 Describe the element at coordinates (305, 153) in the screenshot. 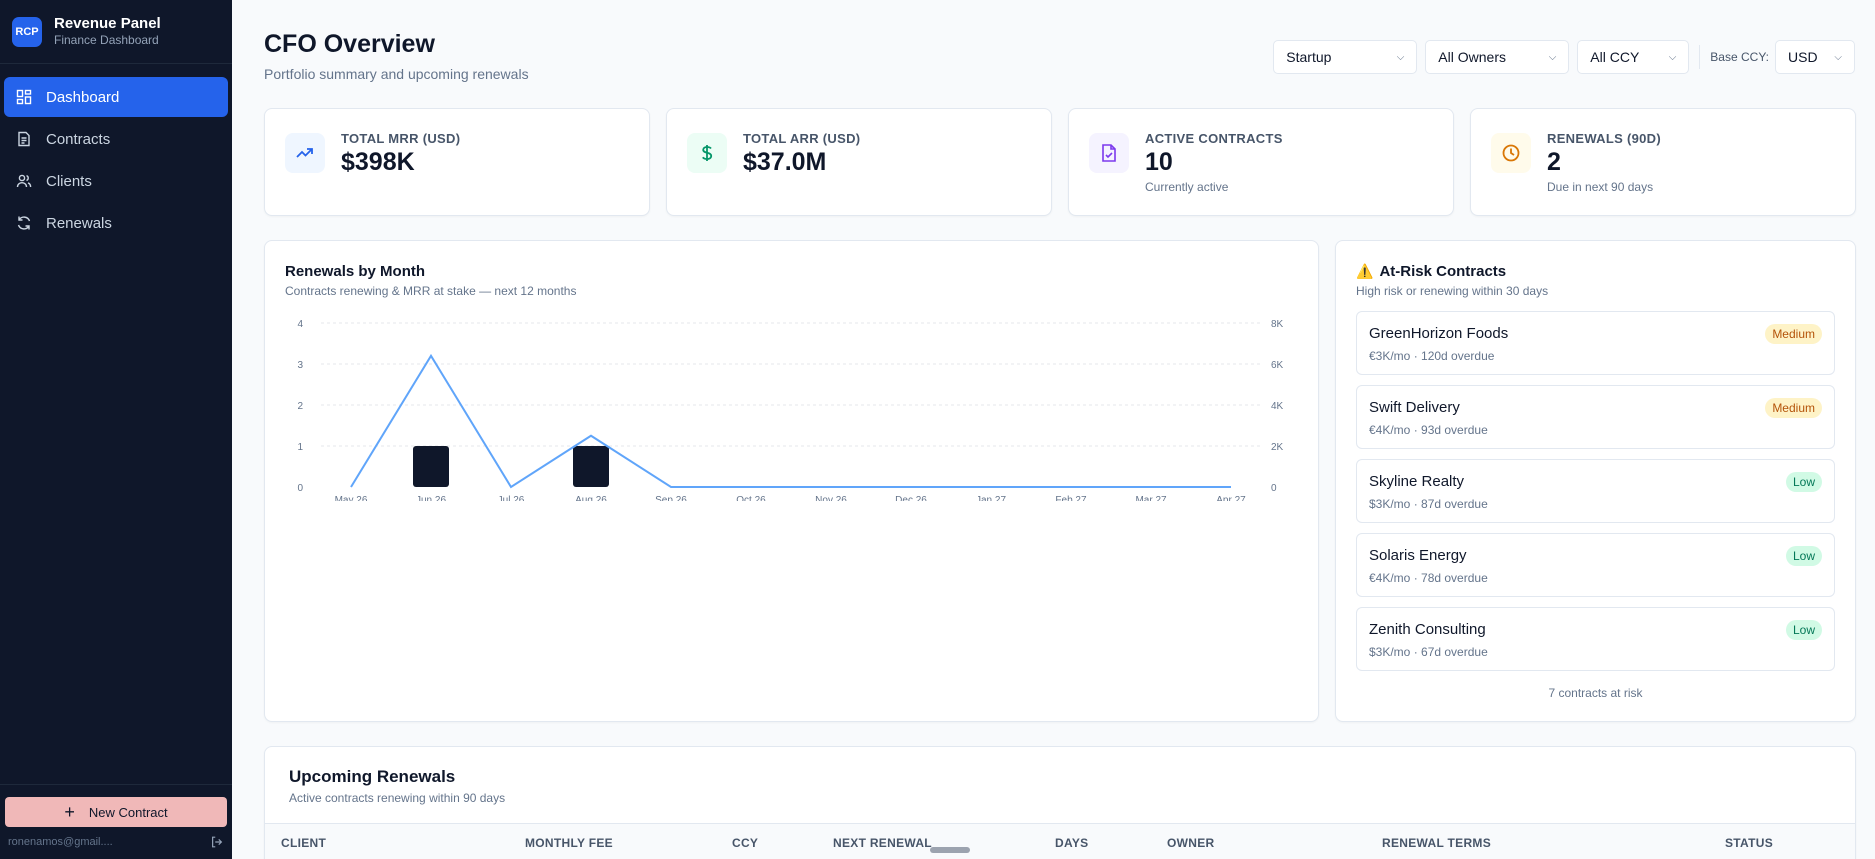

I see `trending-up-icon` at that location.